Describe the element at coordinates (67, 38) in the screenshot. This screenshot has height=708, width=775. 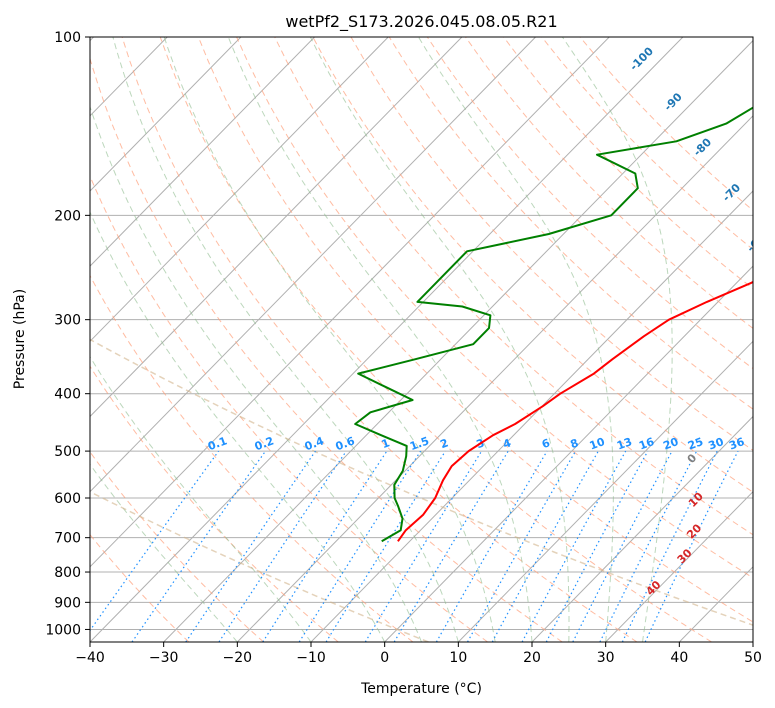
I see `y-tick-label: 100` at that location.